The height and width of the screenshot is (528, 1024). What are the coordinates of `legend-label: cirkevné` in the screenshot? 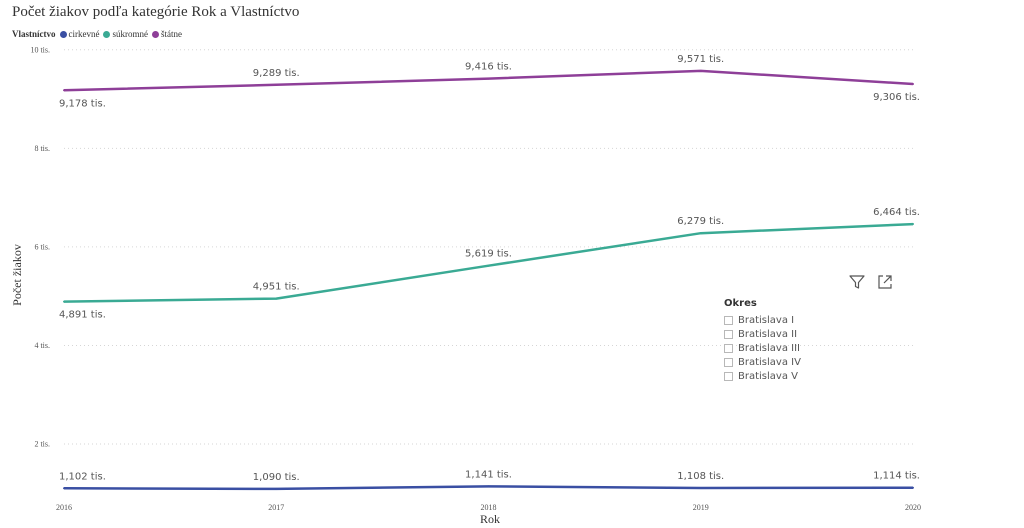 It's located at (84, 34).